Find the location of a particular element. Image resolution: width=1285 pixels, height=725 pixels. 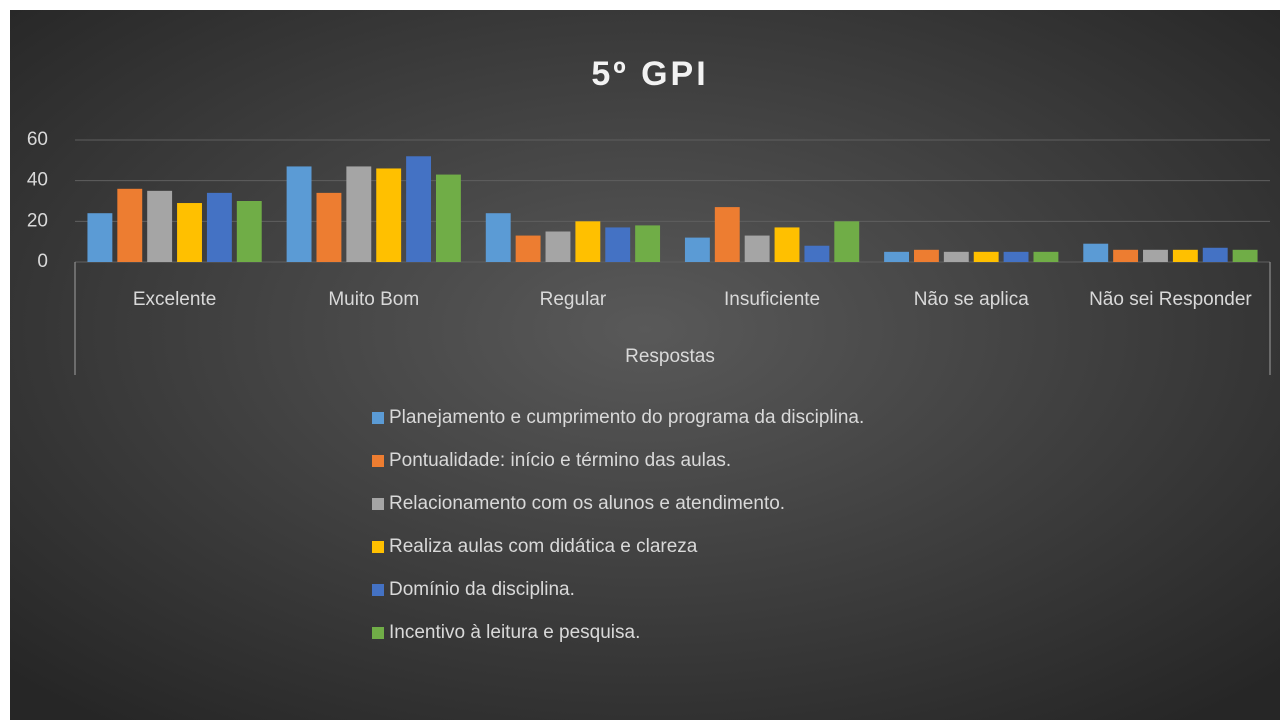

chart-title: 5º GPI is located at coordinates (649, 74).